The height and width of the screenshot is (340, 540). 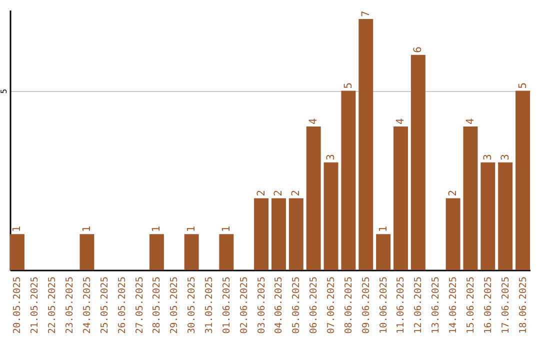 What do you see at coordinates (244, 305) in the screenshot?
I see `x-tick-label: 02.06.2025` at bounding box center [244, 305].